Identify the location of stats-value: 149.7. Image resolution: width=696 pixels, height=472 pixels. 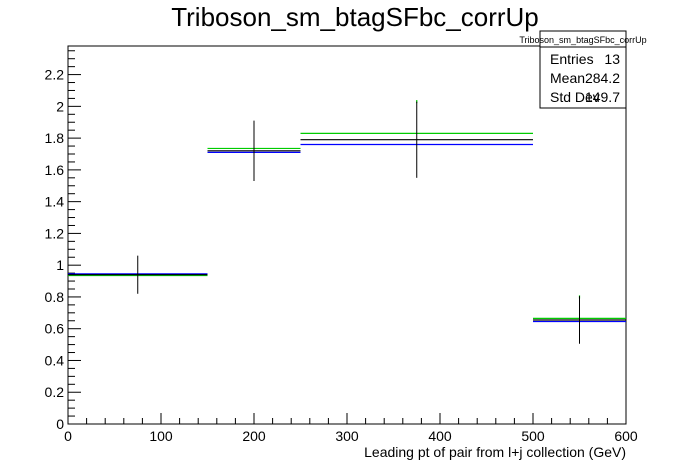
(602, 97).